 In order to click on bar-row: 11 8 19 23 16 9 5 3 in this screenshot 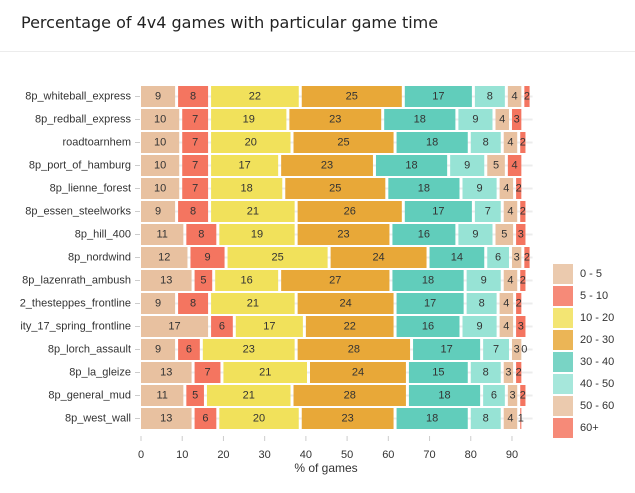, I will do `click(333, 234)`.